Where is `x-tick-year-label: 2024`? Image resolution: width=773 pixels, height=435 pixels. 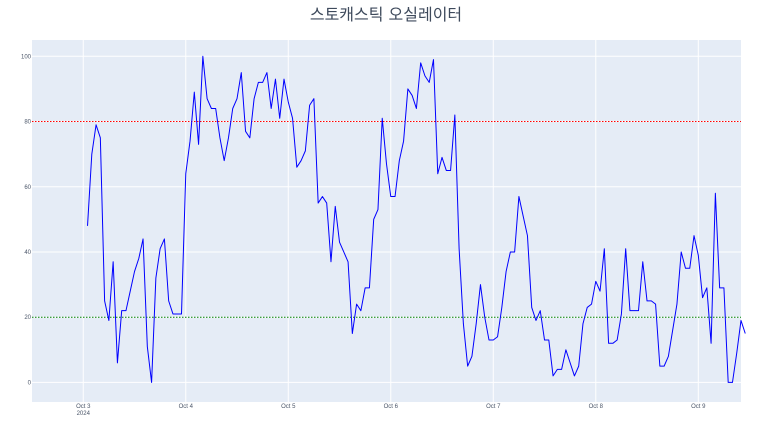 x-tick-year-label: 2024 is located at coordinates (84, 414).